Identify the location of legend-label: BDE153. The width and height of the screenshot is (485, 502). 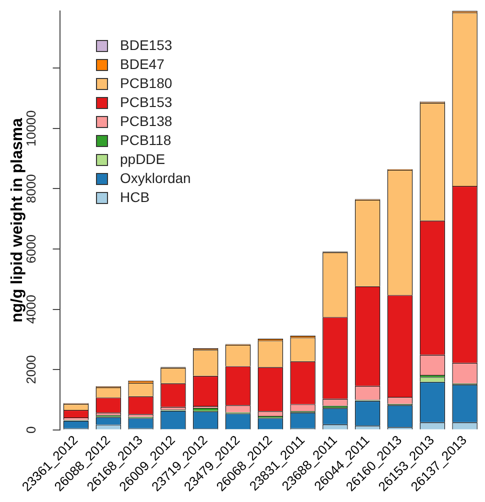
(146, 45).